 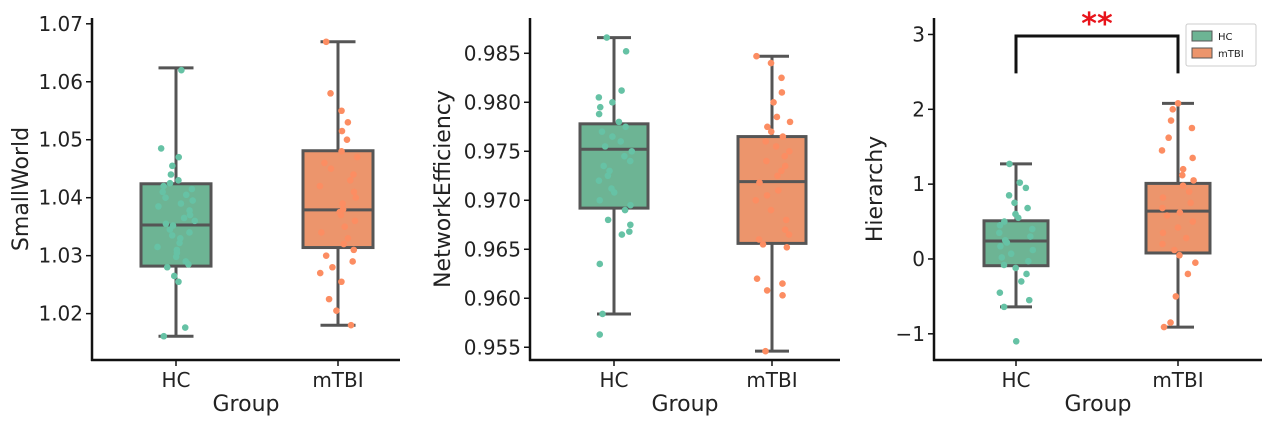 What do you see at coordinates (1202, 53) in the screenshot?
I see `legend-swatch-mtbi` at bounding box center [1202, 53].